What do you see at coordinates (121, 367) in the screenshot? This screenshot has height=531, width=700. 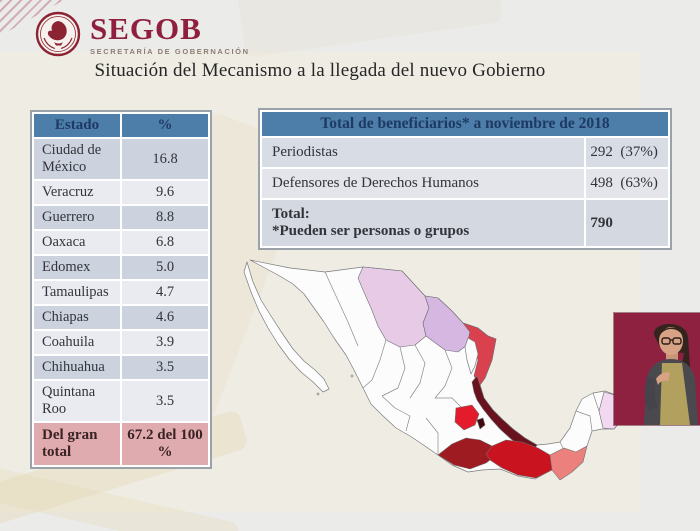 I see `table-row: Chihuahua 3.5` at bounding box center [121, 367].